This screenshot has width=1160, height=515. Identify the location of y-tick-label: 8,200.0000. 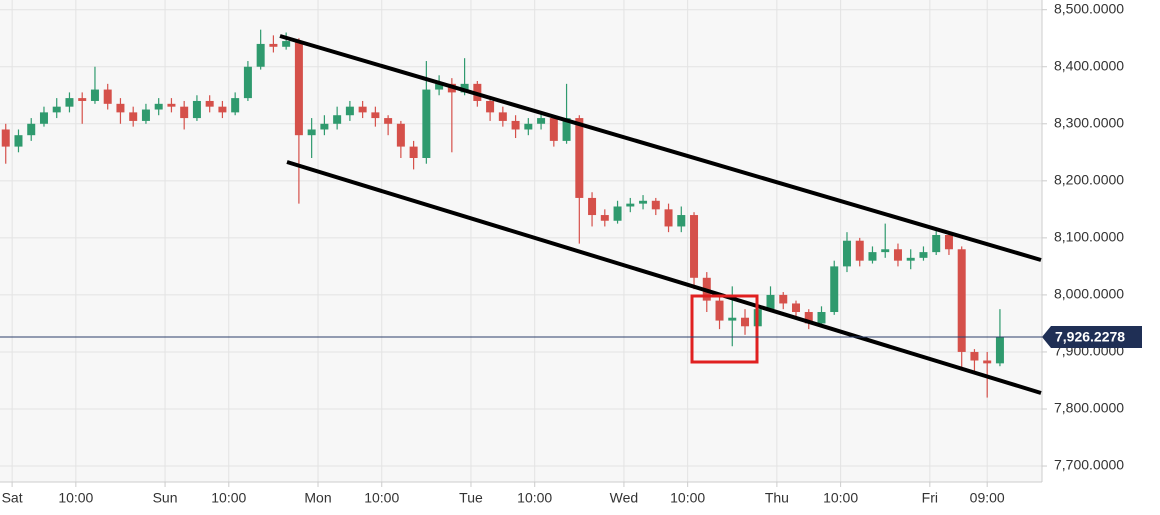
(1089, 180).